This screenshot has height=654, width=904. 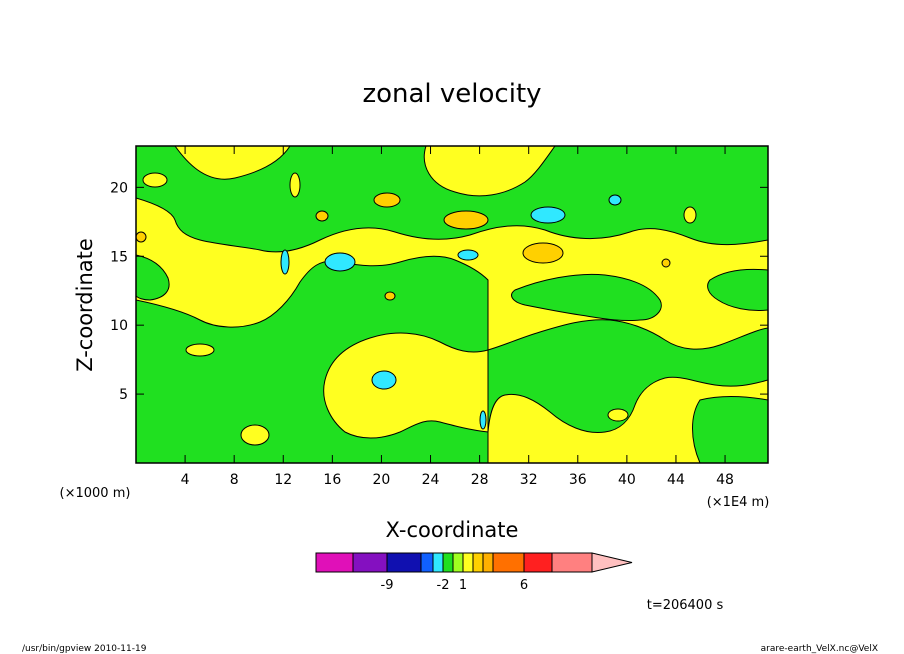 What do you see at coordinates (463, 585) in the screenshot?
I see `colorbar-label: 1` at bounding box center [463, 585].